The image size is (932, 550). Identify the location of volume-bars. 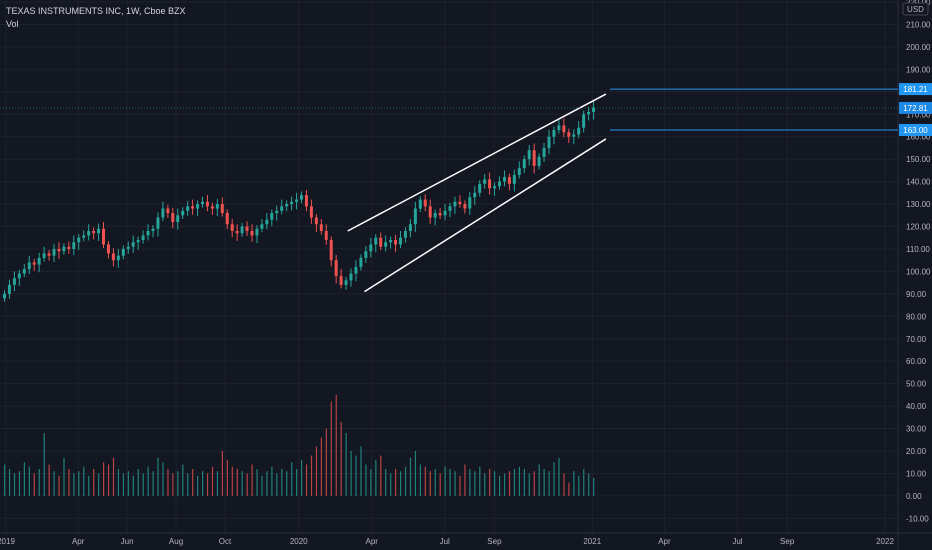
(299, 445).